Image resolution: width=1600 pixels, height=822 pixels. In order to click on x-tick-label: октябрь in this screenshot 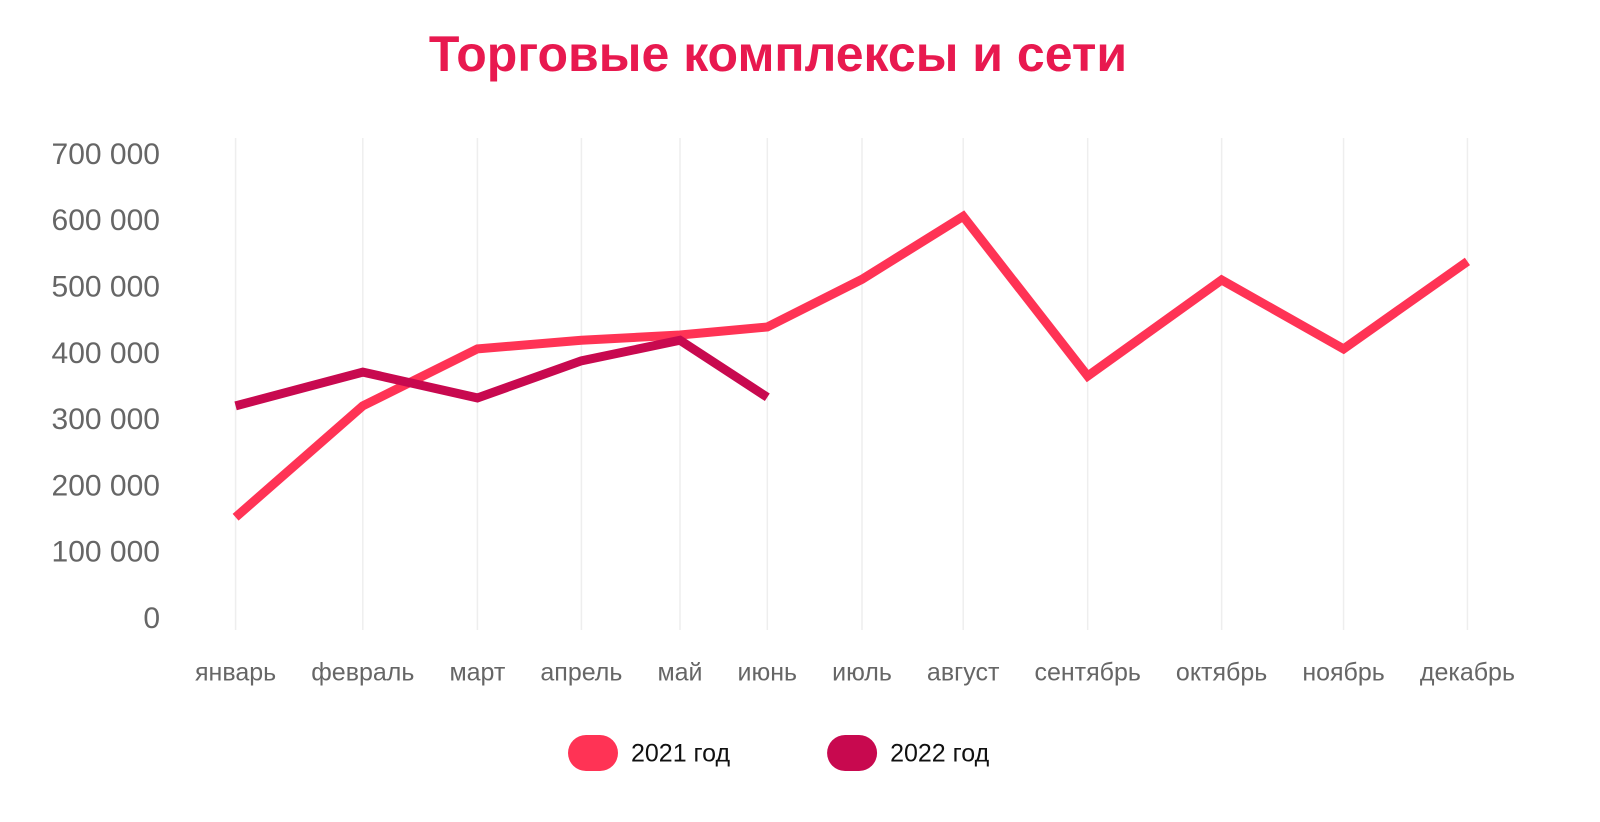, I will do `click(1221, 673)`.